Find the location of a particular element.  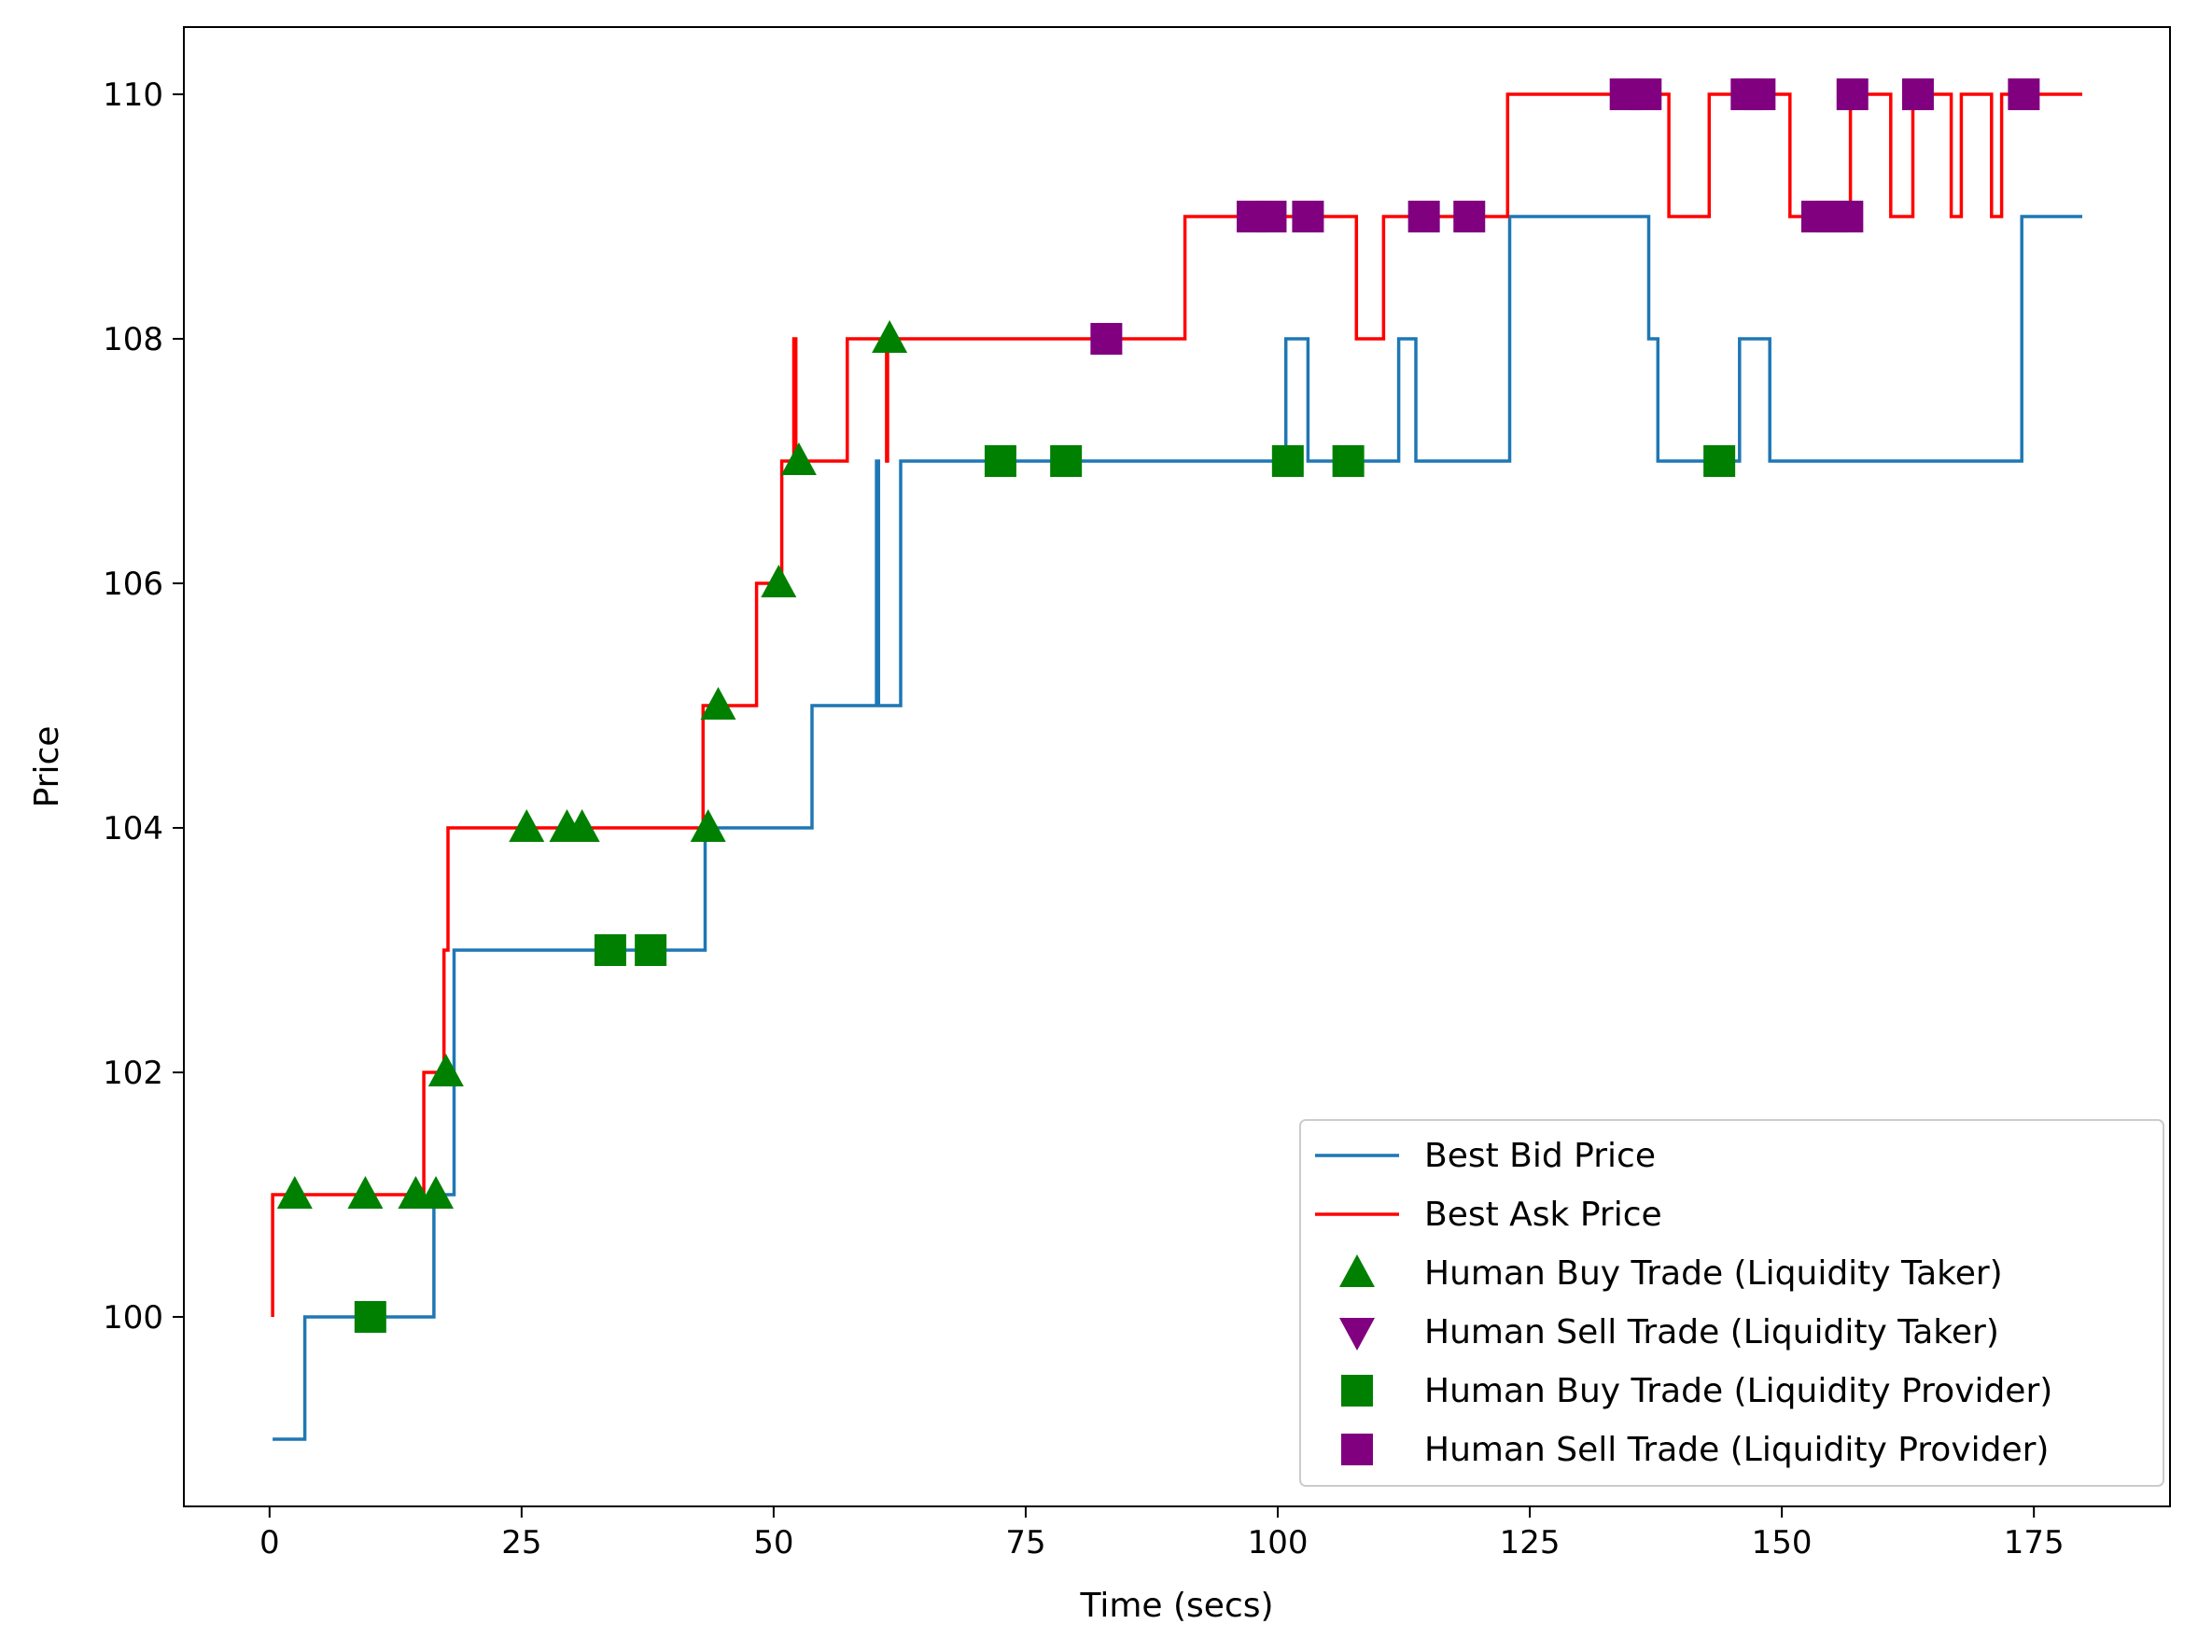

x-tick-label: 50 is located at coordinates (773, 1542).